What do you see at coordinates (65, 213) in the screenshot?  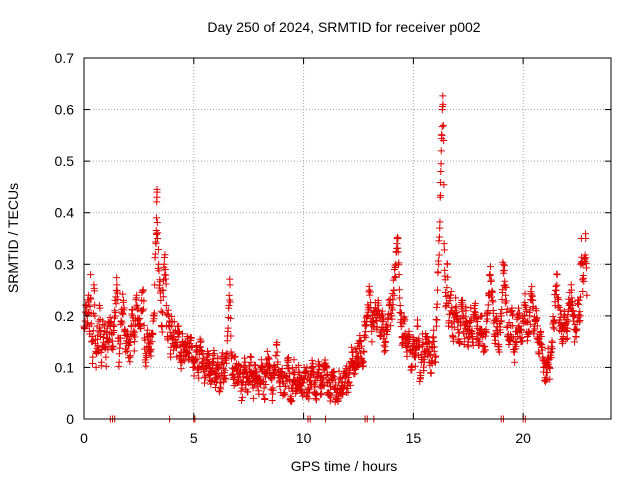 I see `y-tick-label: 0.4` at bounding box center [65, 213].